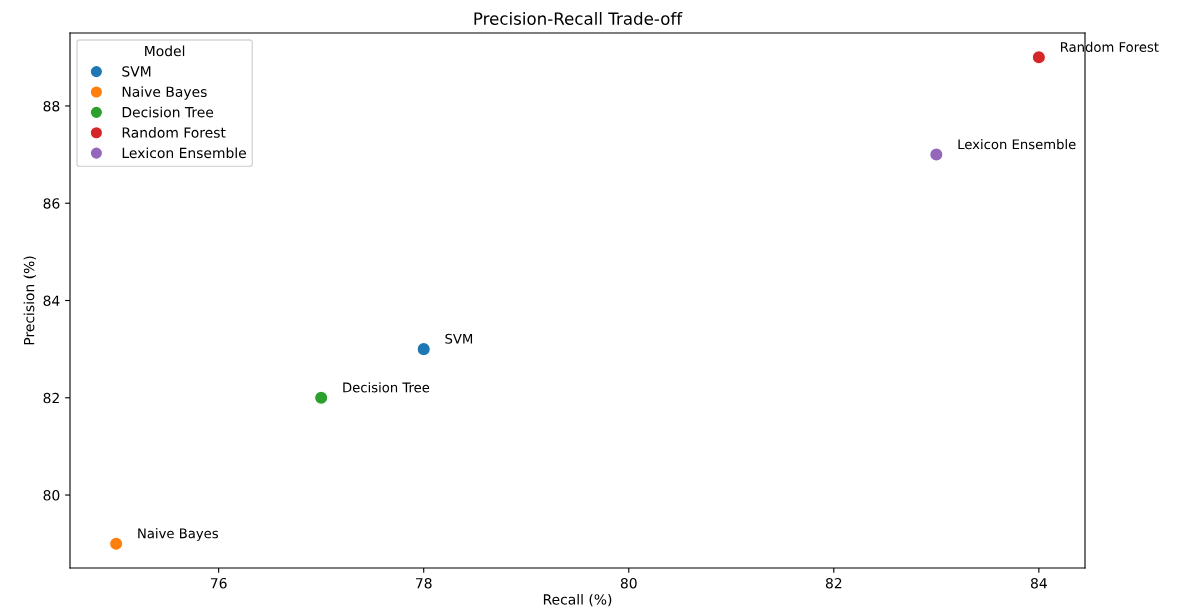  What do you see at coordinates (424, 583) in the screenshot?
I see `x-tick-label: 78` at bounding box center [424, 583].